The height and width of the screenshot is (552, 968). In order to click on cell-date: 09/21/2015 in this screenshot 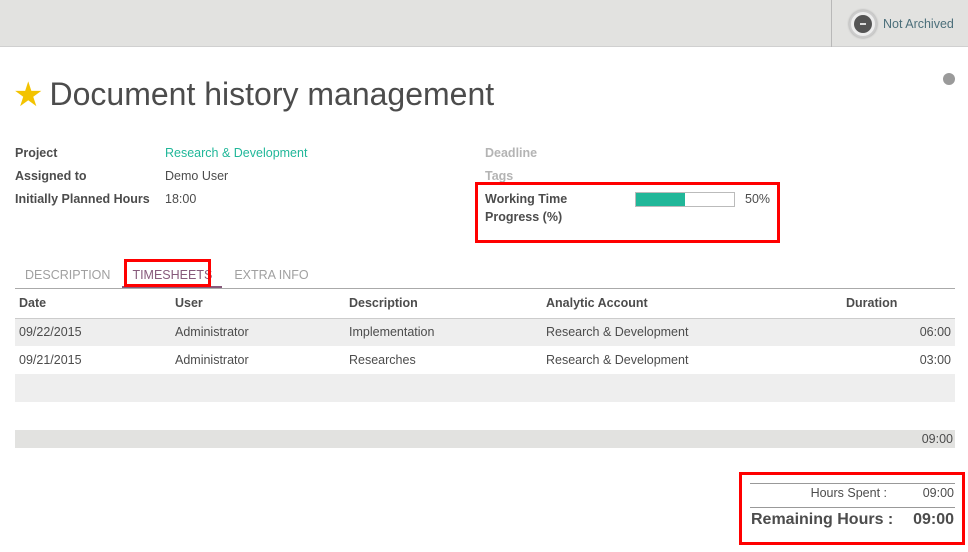, I will do `click(50, 360)`.